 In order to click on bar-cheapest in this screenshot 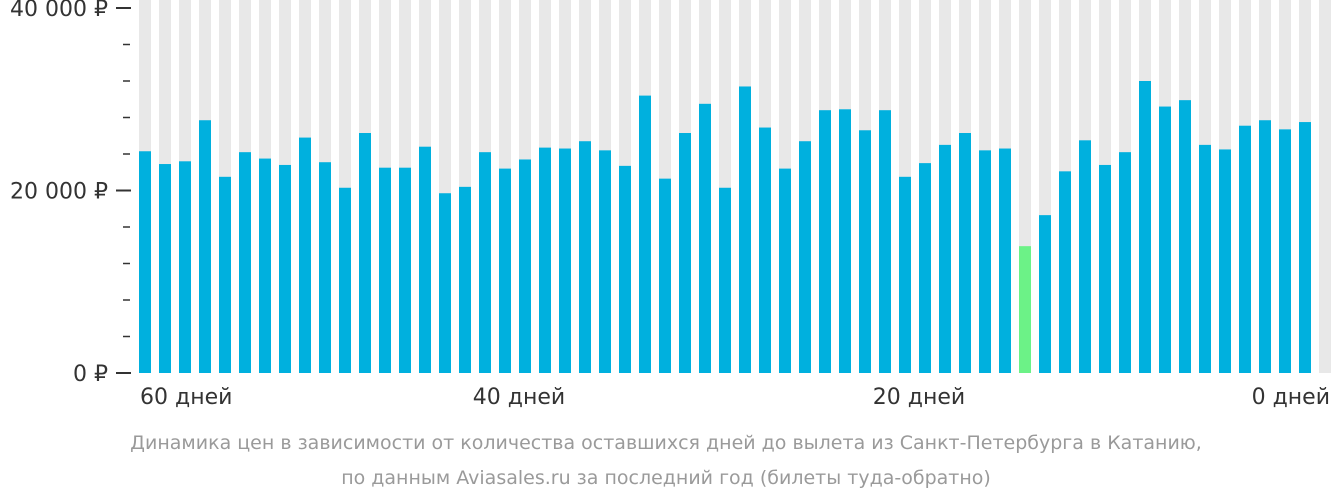, I will do `click(1025, 309)`.